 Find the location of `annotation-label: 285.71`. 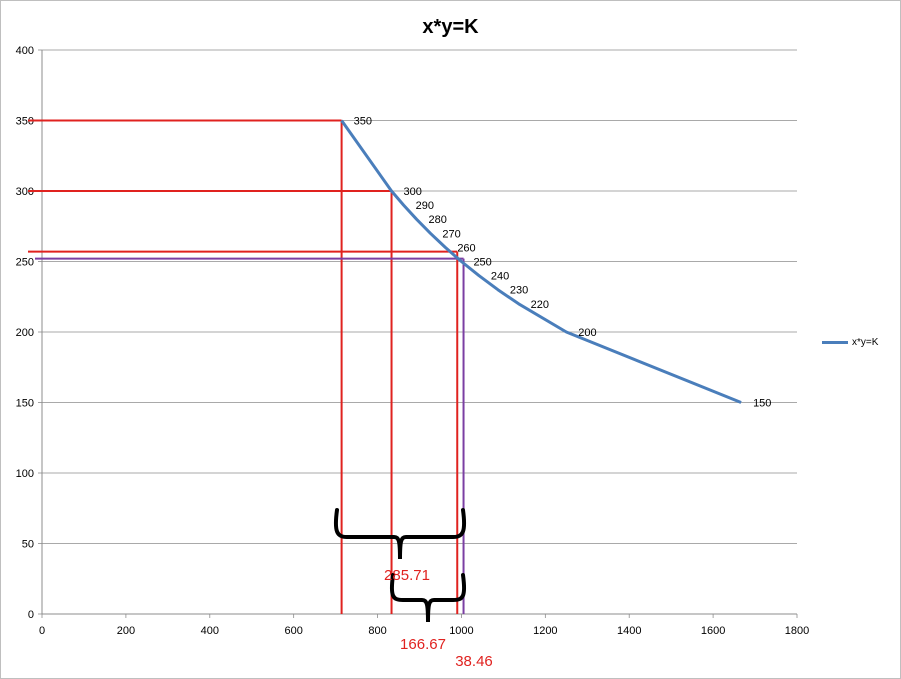

annotation-label: 285.71 is located at coordinates (407, 575).